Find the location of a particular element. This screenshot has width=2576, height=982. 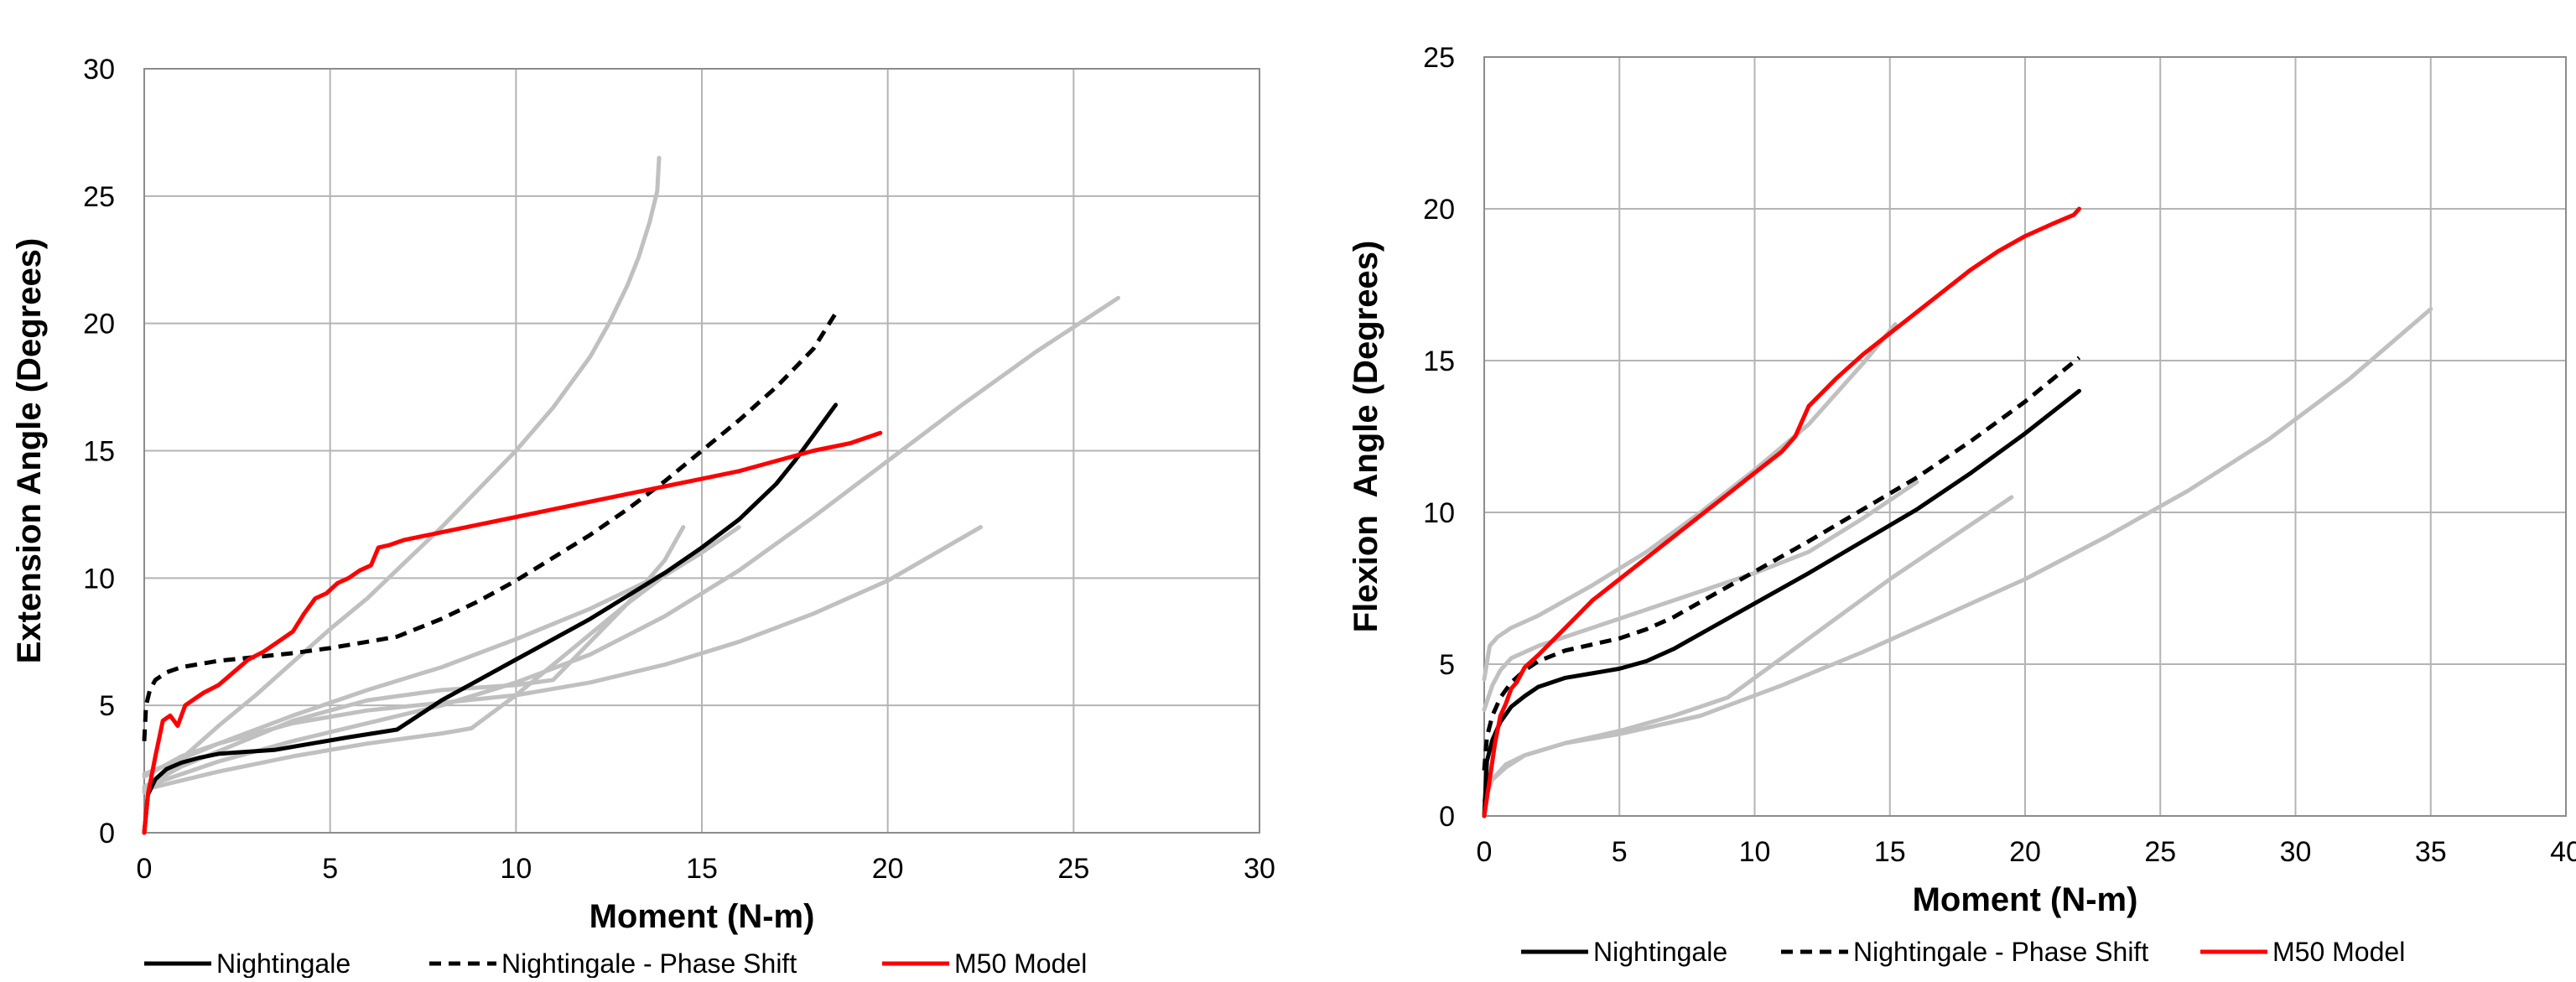

x-tick-label: 35 is located at coordinates (2431, 852).